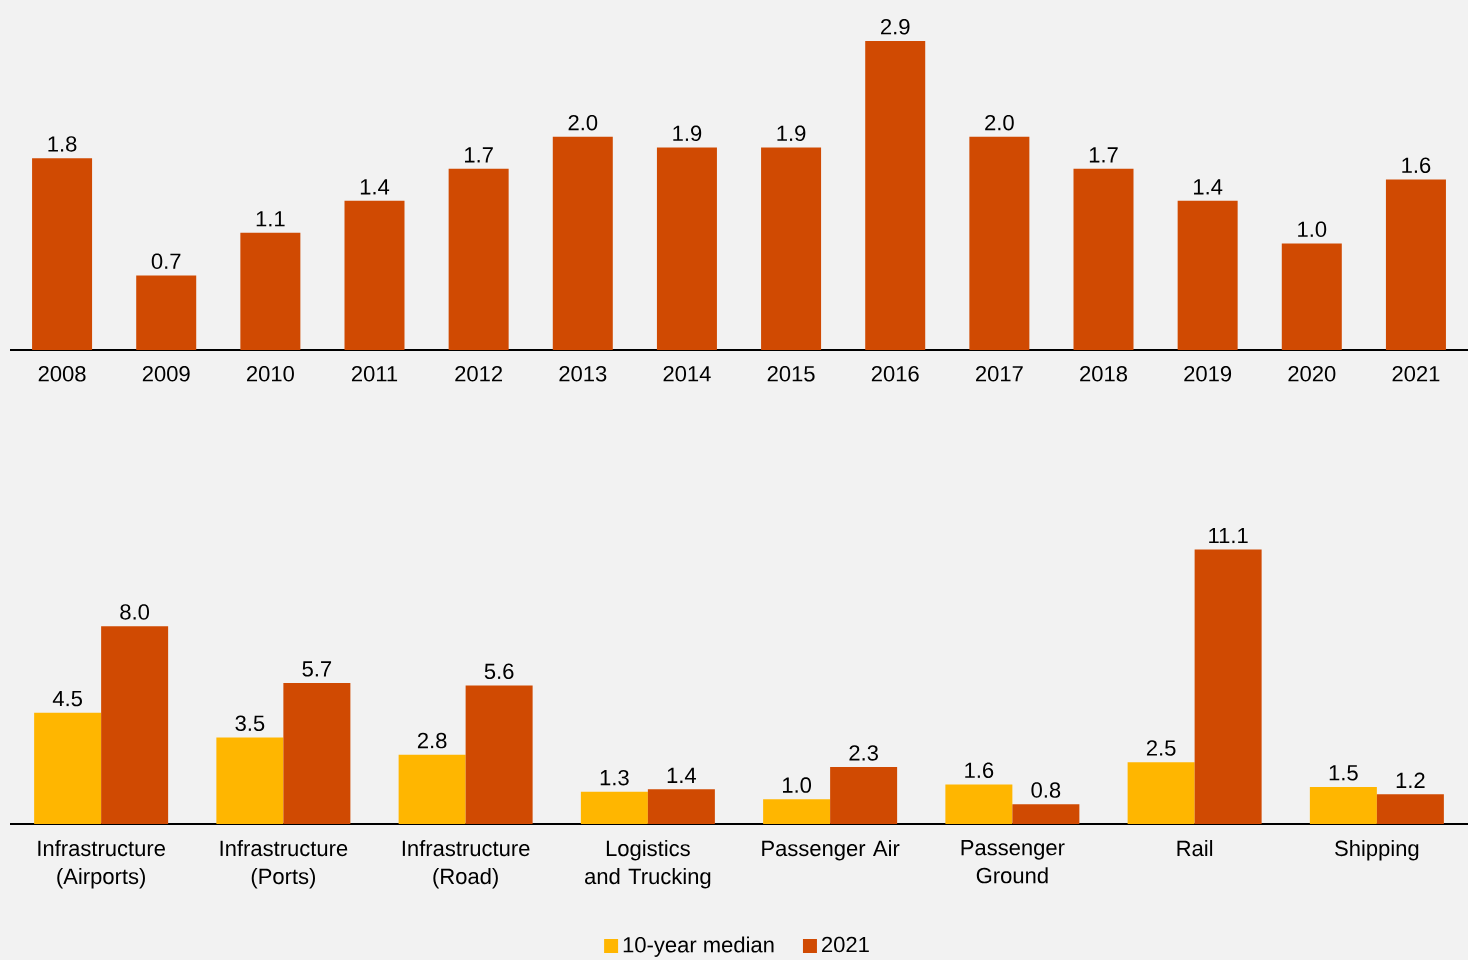 Image resolution: width=1468 pixels, height=960 pixels. I want to click on data-label: 1.2, so click(1410, 780).